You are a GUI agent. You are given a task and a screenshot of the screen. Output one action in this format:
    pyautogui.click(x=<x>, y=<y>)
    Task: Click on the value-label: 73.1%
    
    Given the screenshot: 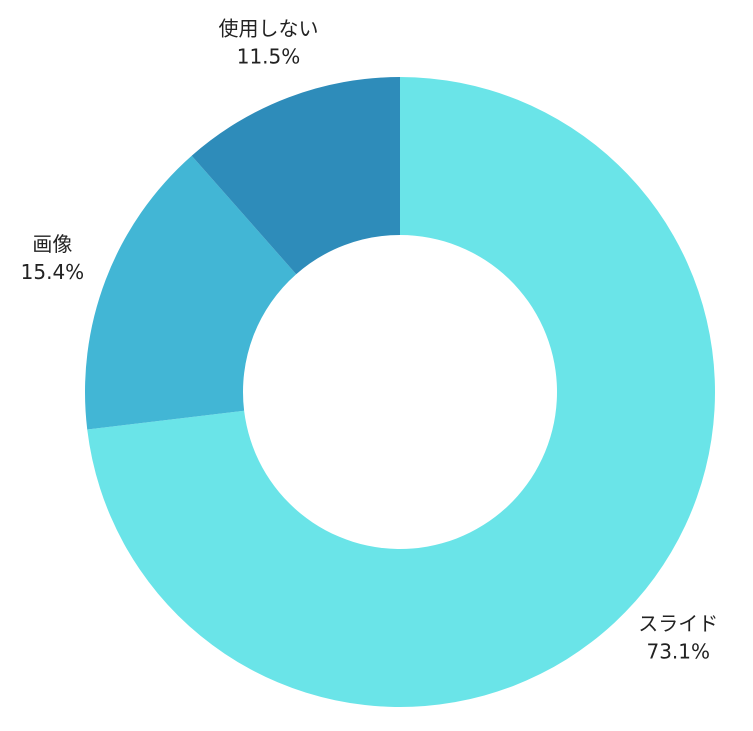 What is the action you would take?
    pyautogui.click(x=678, y=651)
    